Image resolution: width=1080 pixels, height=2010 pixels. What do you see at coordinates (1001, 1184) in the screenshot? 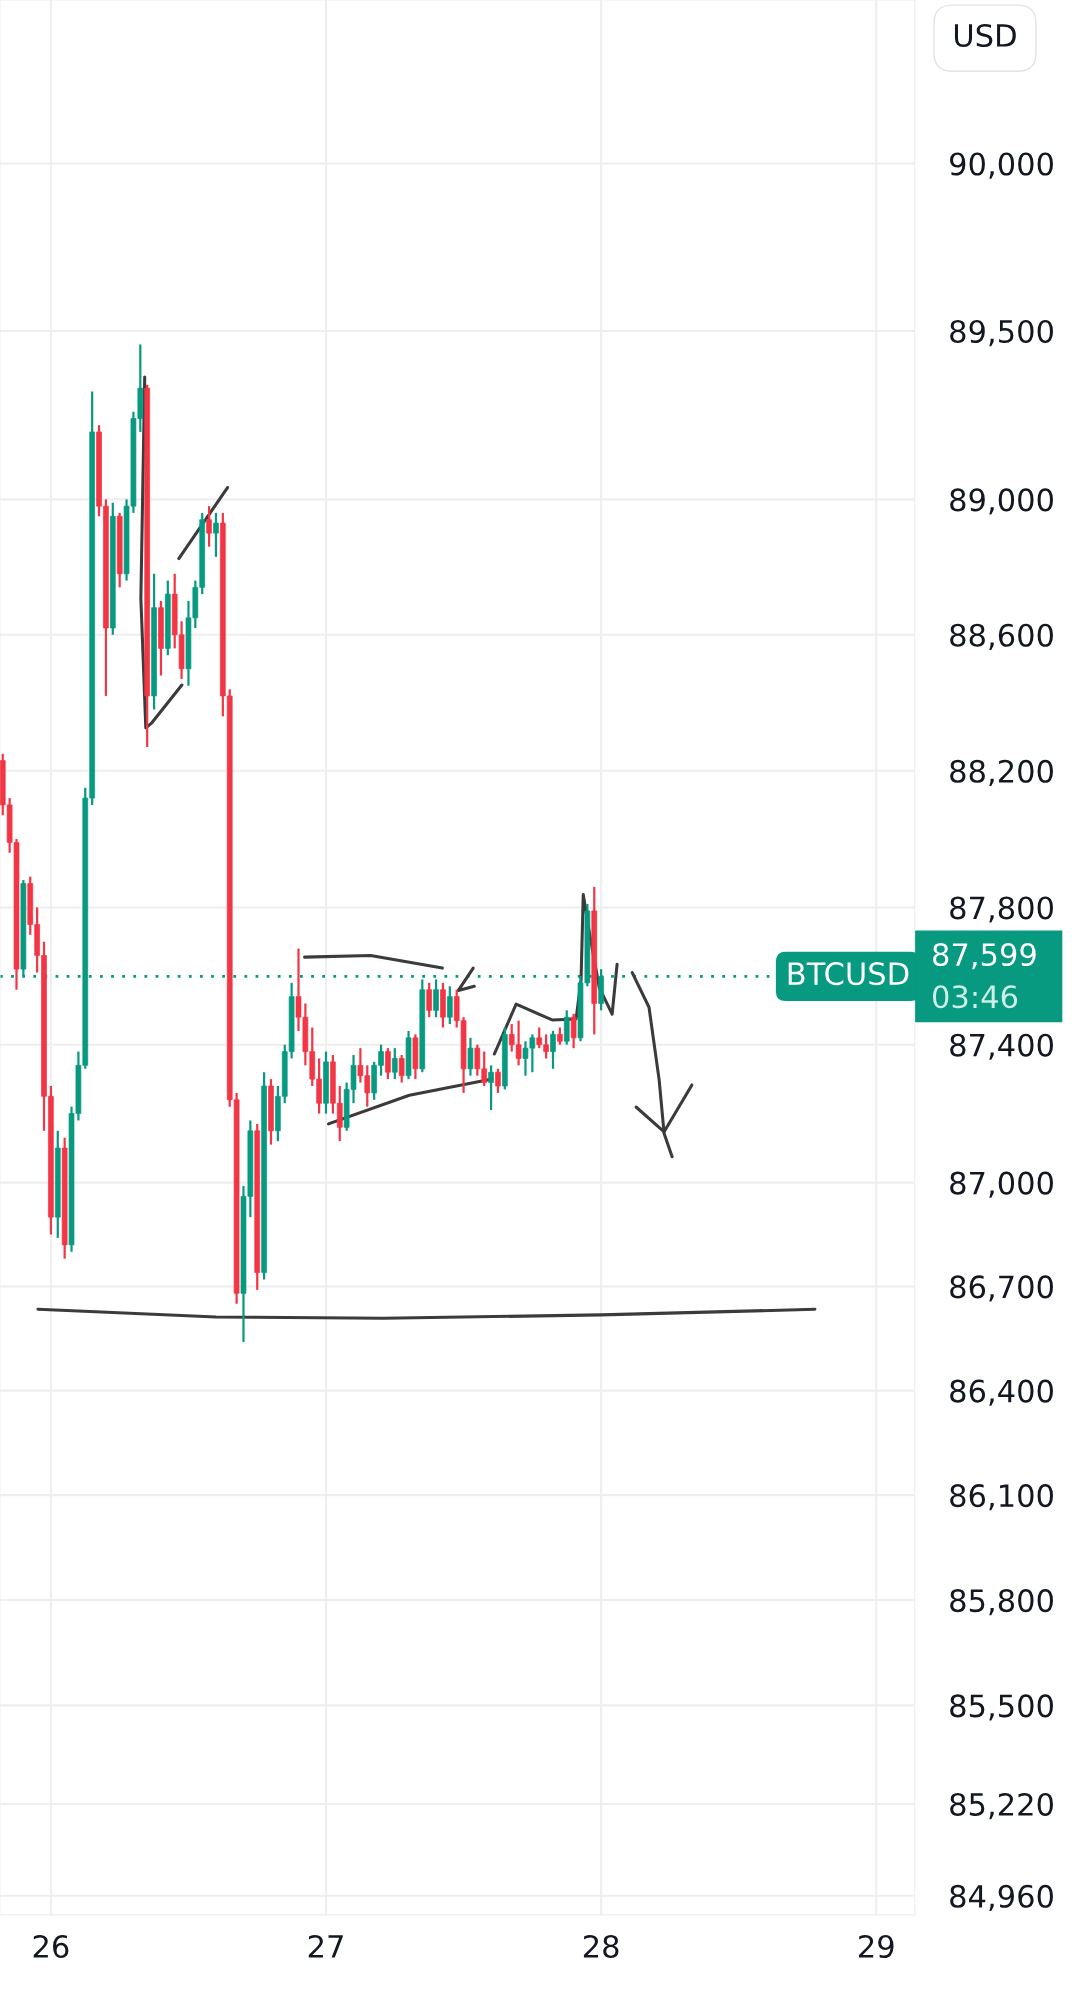
I see `y-tick-label: 87,000` at bounding box center [1001, 1184].